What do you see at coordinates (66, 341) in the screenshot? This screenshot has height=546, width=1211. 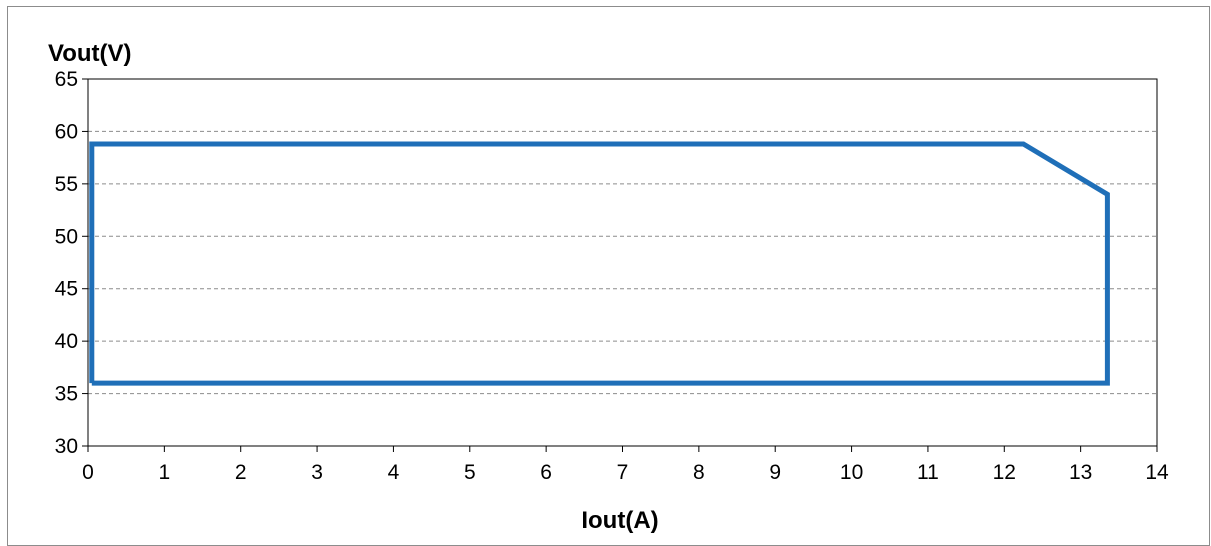 I see `y-tick-label: 40` at bounding box center [66, 341].